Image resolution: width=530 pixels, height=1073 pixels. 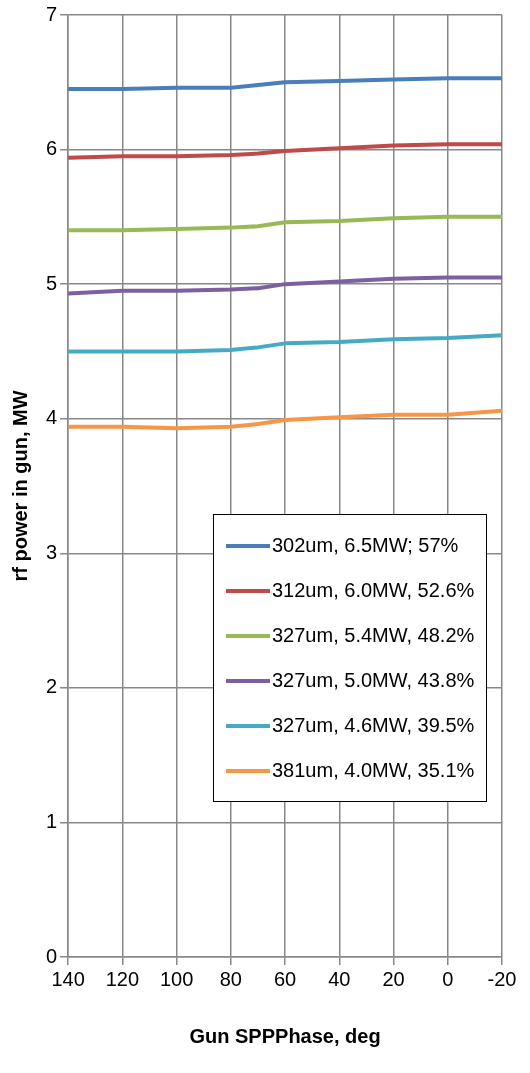 What do you see at coordinates (373, 591) in the screenshot?
I see `legend-label: 312um, 6.0MW, 52.6%` at bounding box center [373, 591].